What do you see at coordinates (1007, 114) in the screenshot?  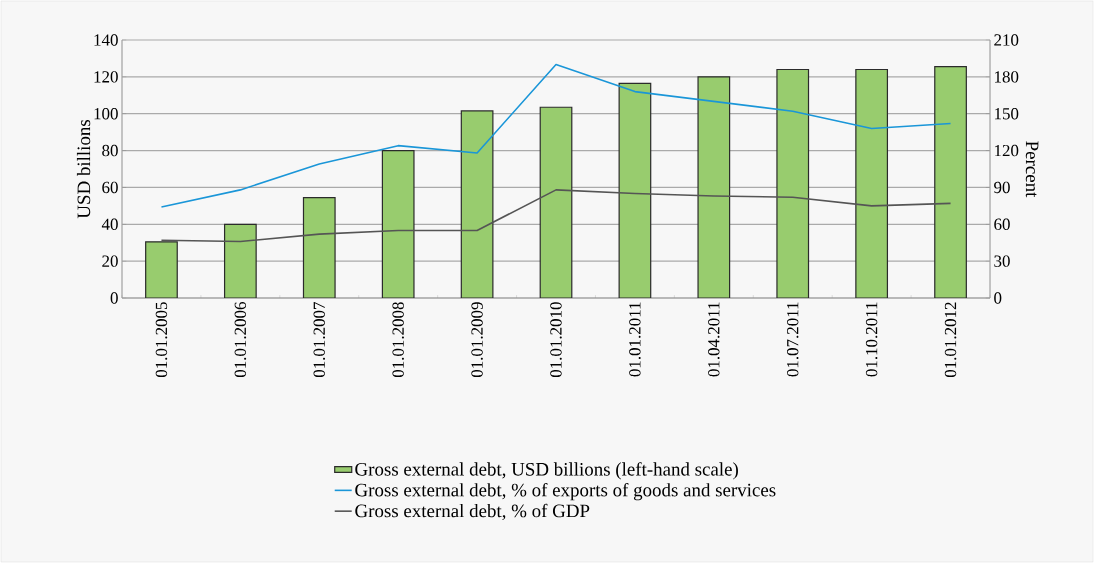 I see `y2-tick-label: 150` at bounding box center [1007, 114].